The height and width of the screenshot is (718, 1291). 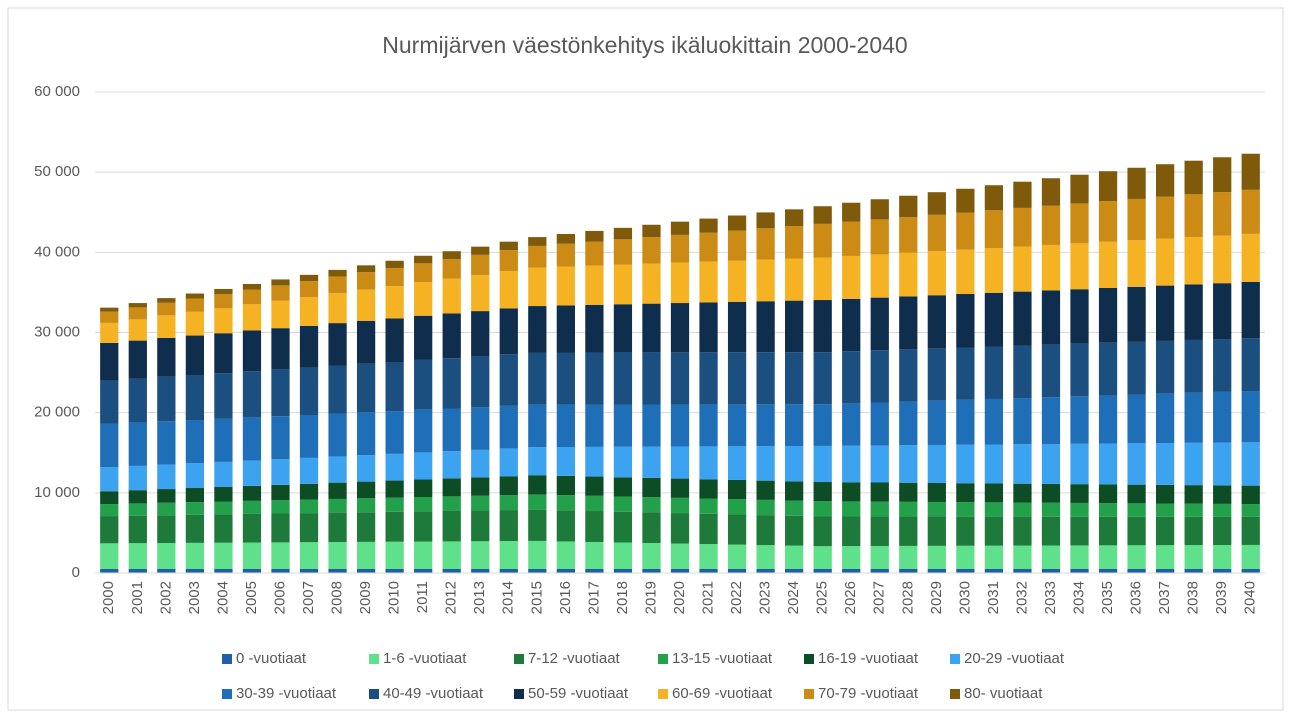 What do you see at coordinates (76, 572) in the screenshot?
I see `y-tick-label: 0` at bounding box center [76, 572].